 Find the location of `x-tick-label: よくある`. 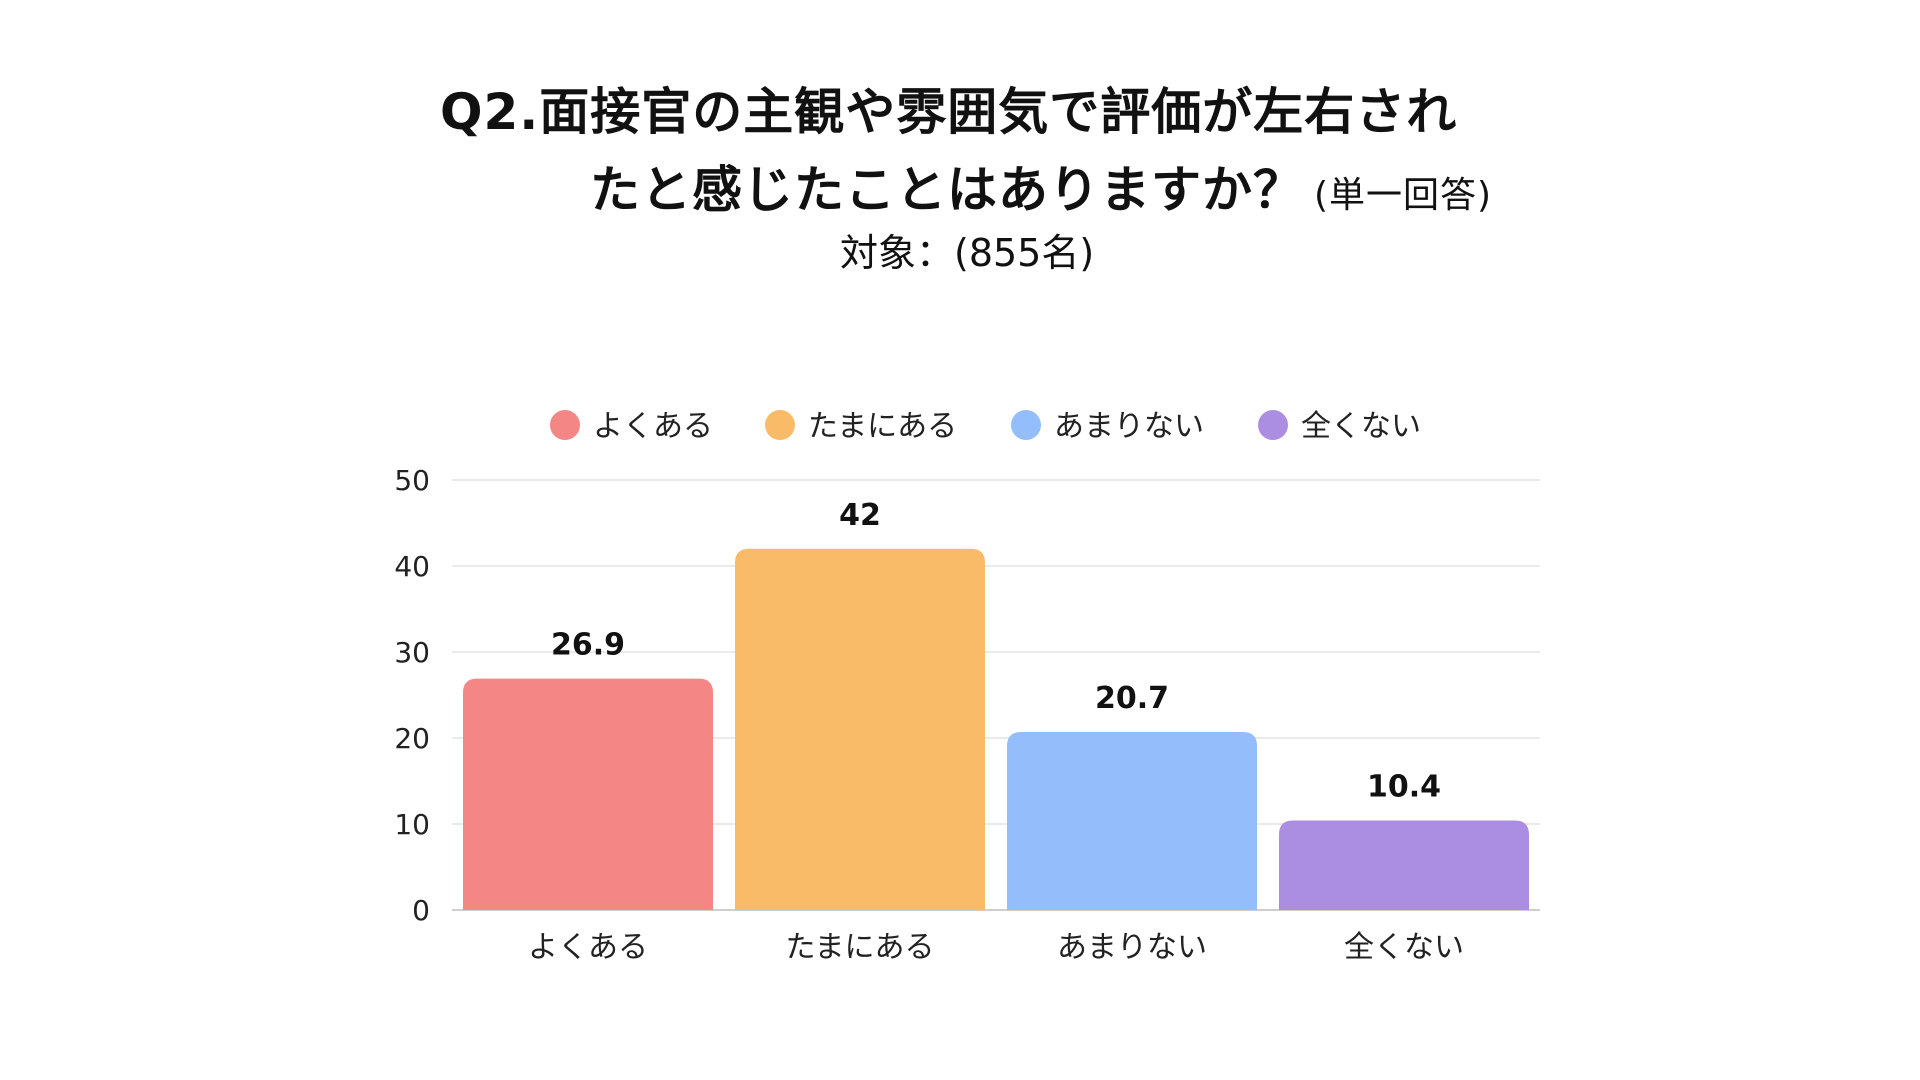

x-tick-label: よくある is located at coordinates (588, 947).